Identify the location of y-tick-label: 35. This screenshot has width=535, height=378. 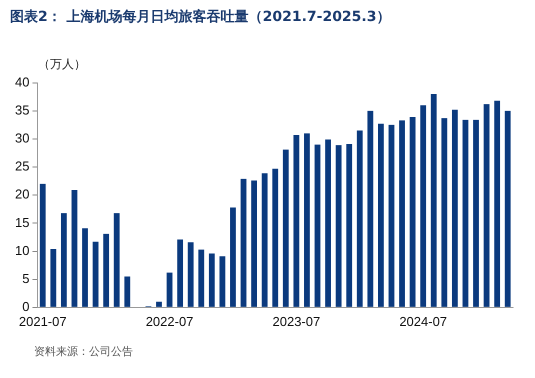
(22, 110).